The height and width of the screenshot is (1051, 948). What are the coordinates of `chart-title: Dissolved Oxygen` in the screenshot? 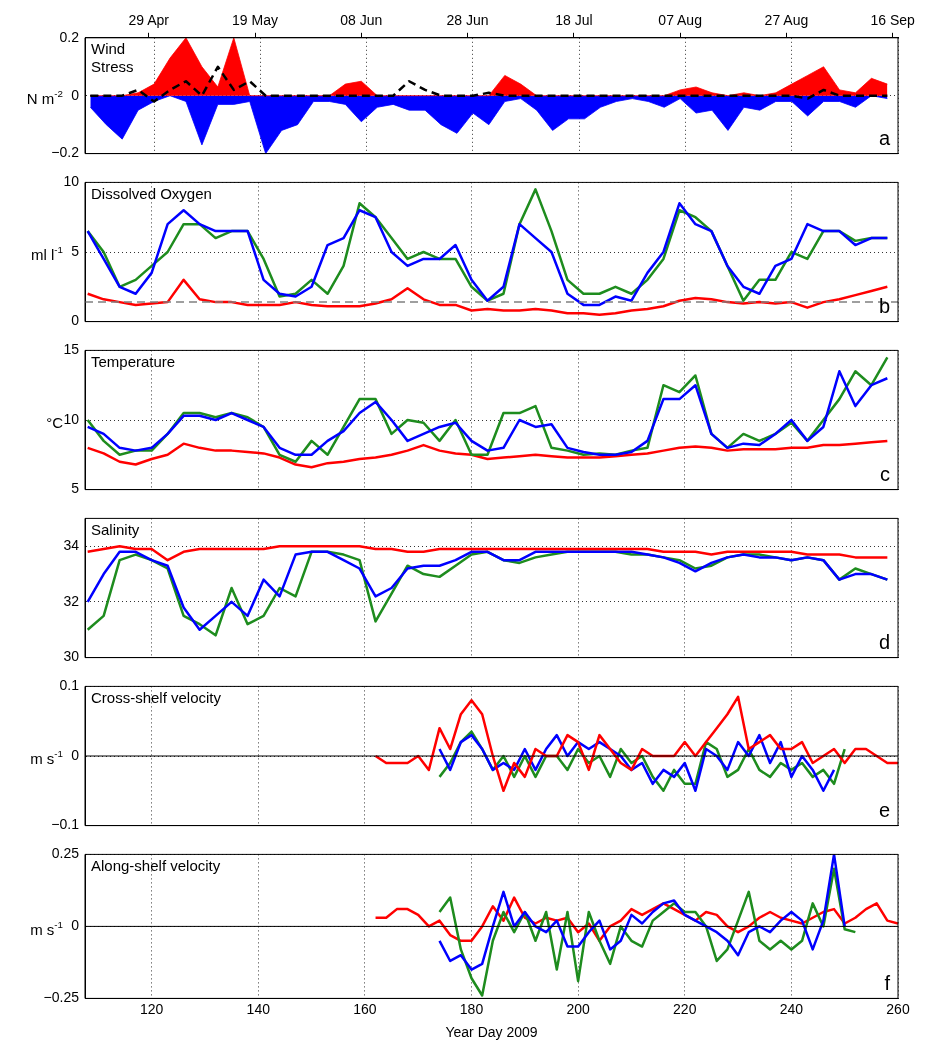 It's located at (151, 193).